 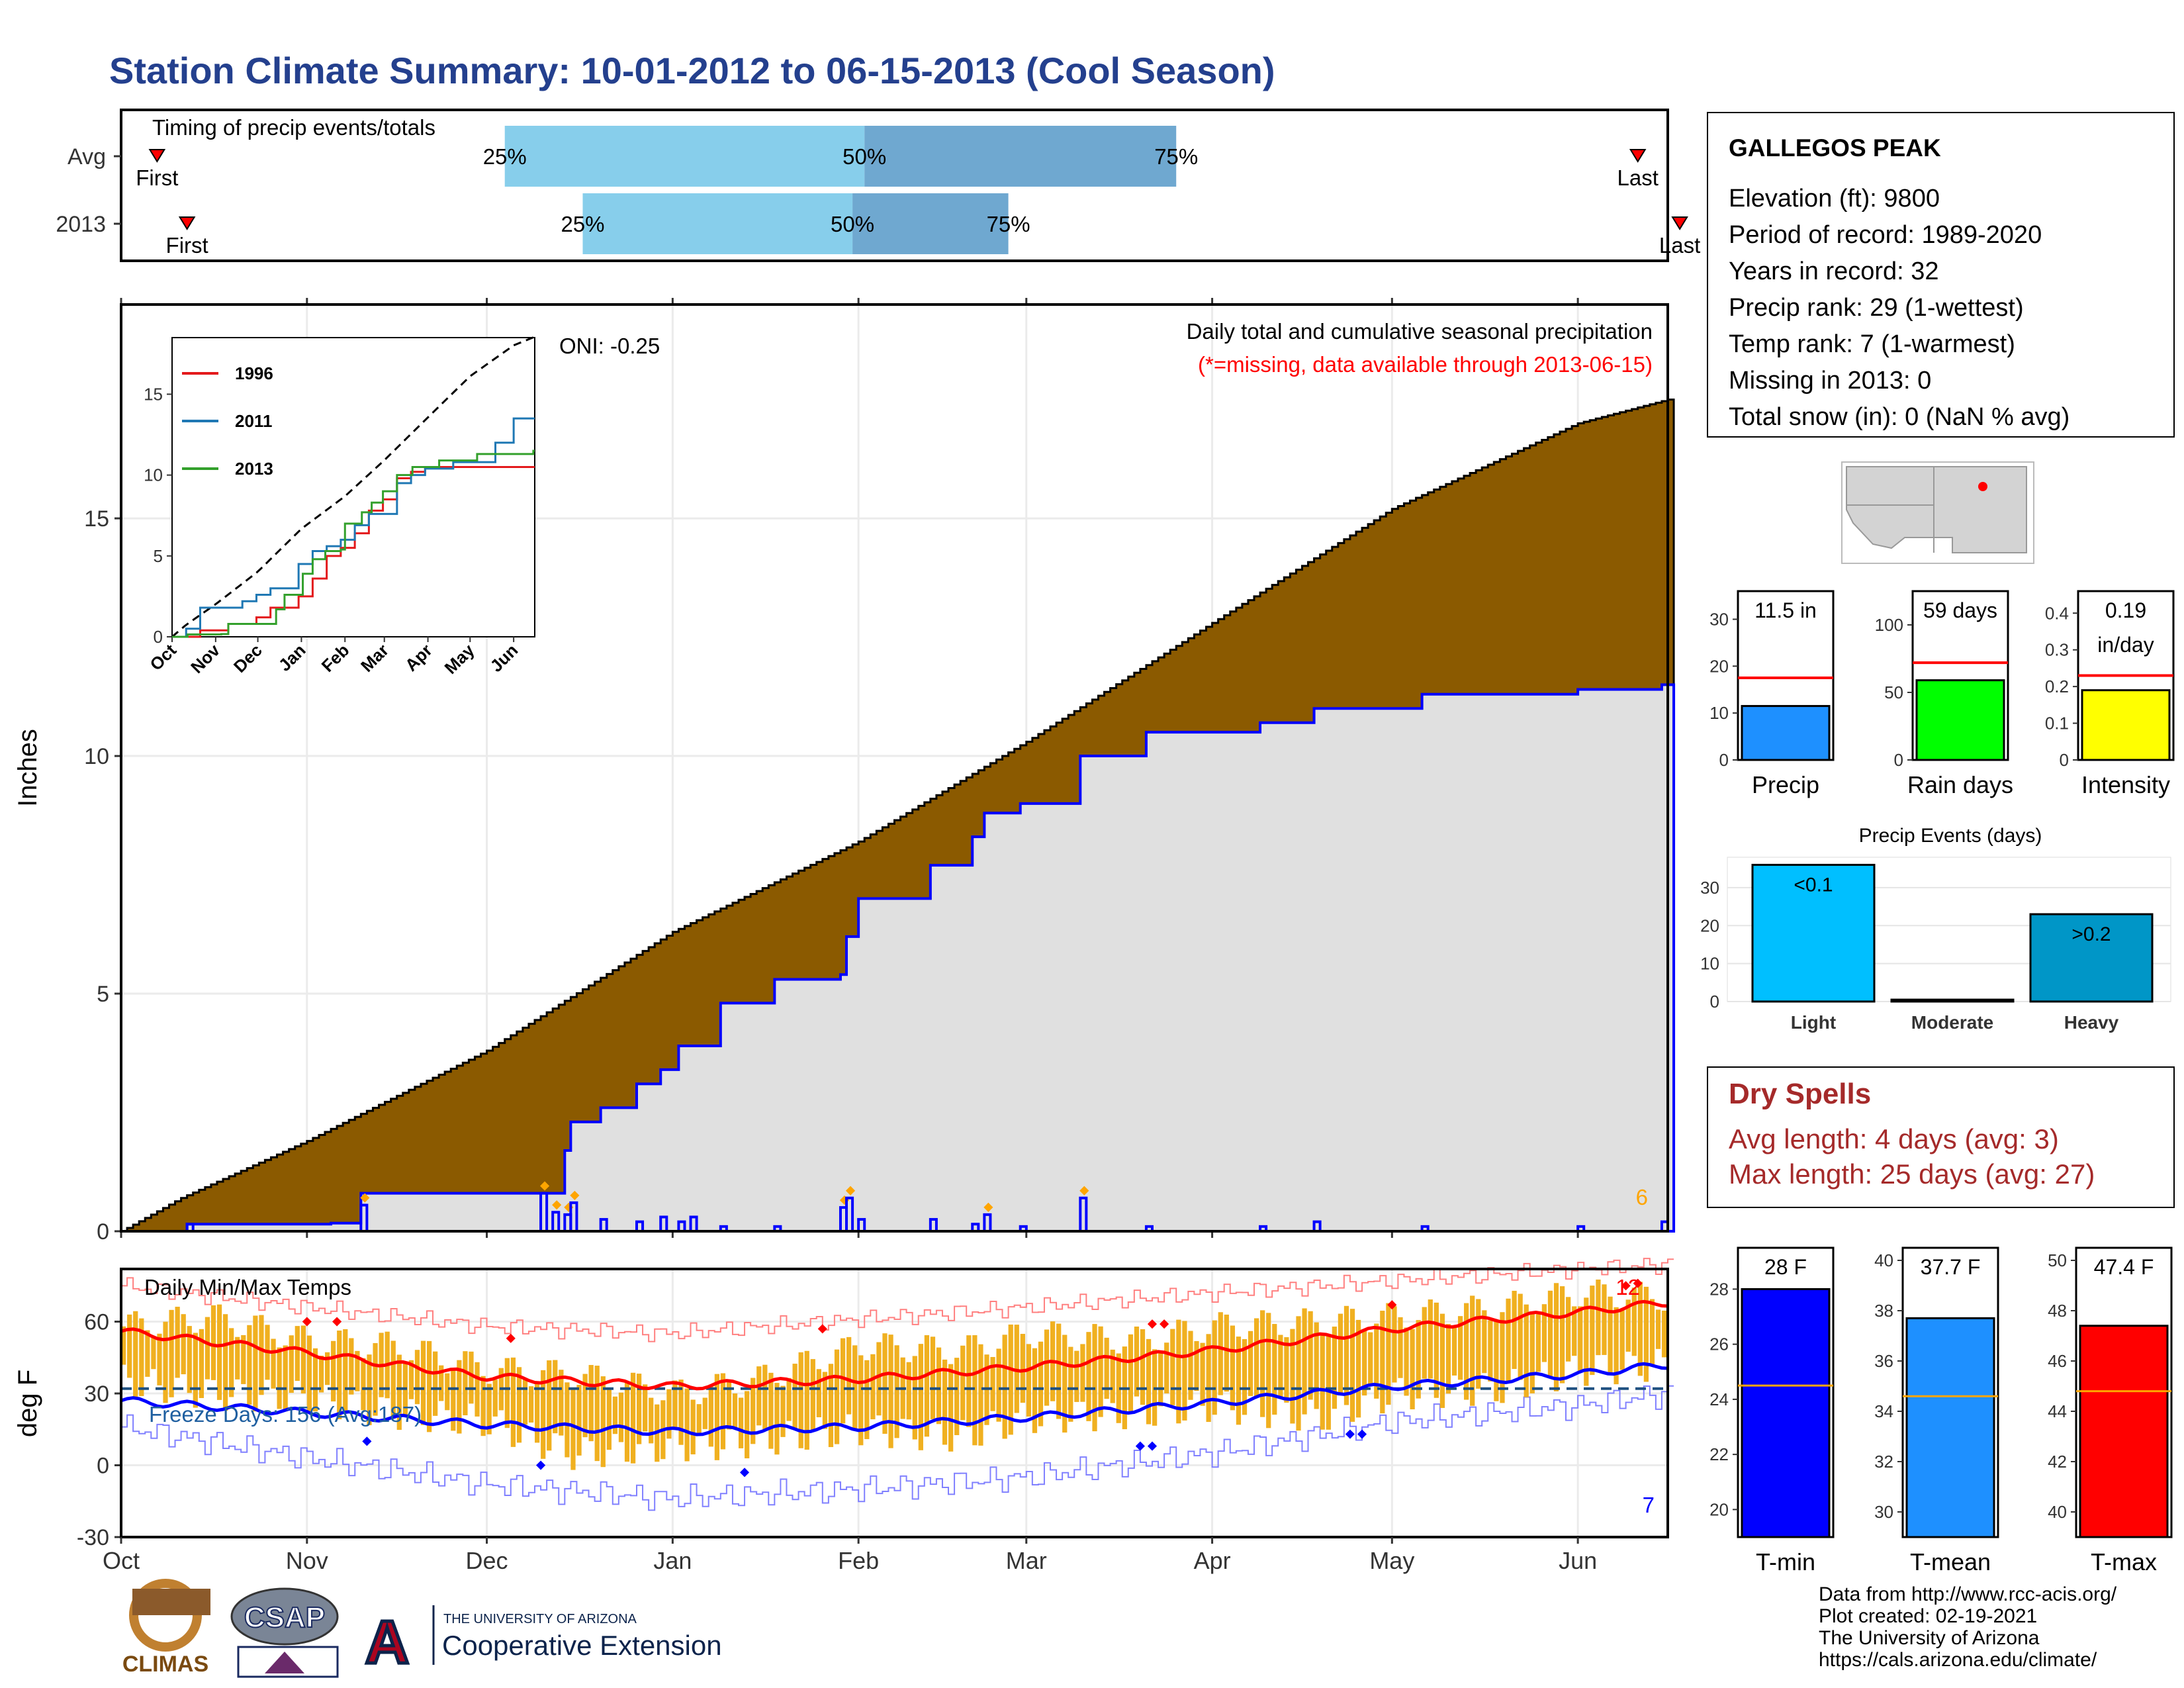 I want to click on station-info-frame, so click(x=1941, y=275).